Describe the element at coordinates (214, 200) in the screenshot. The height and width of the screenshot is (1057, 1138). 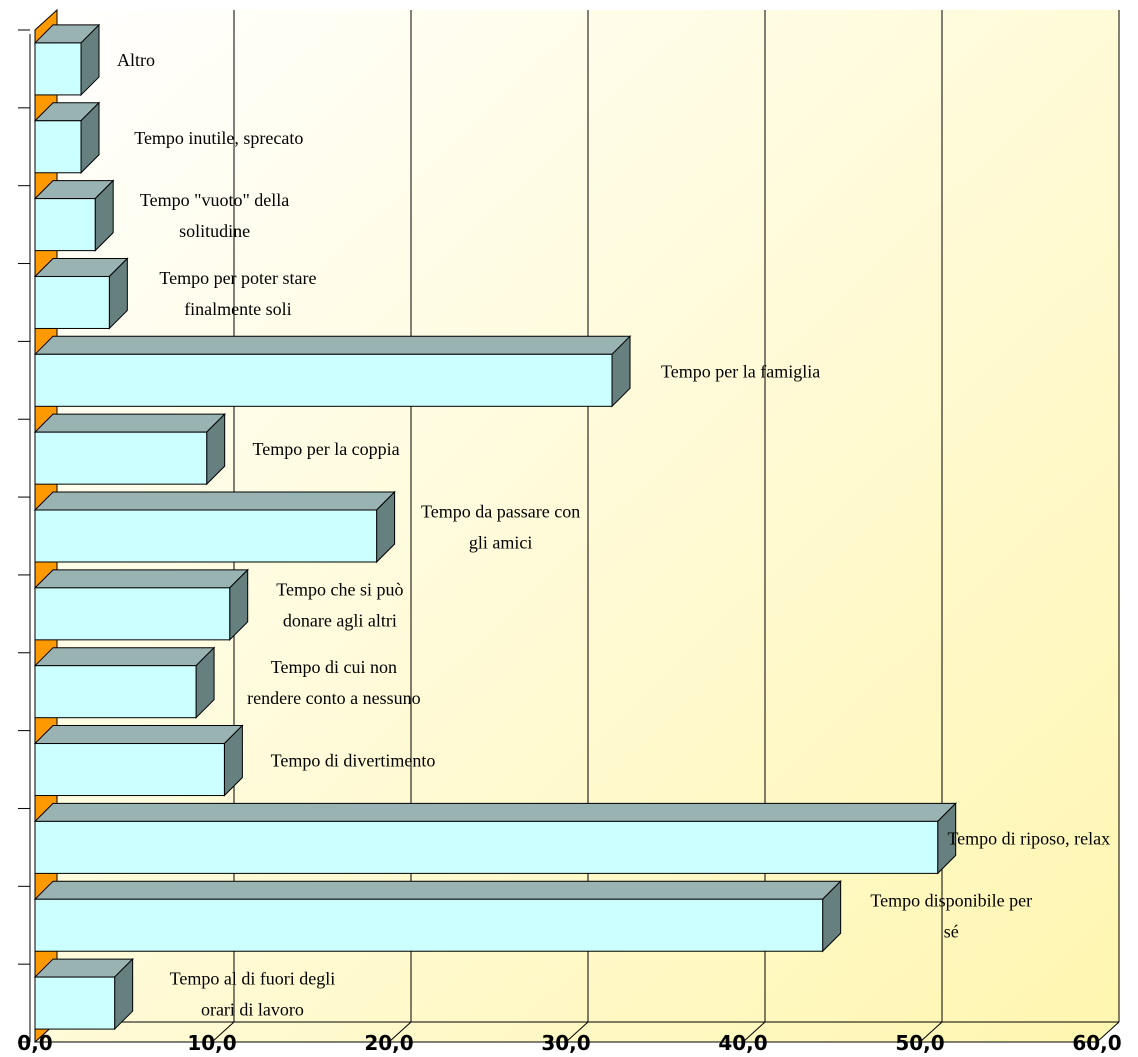
I see `bar-label: Tempo "vuoto" della` at that location.